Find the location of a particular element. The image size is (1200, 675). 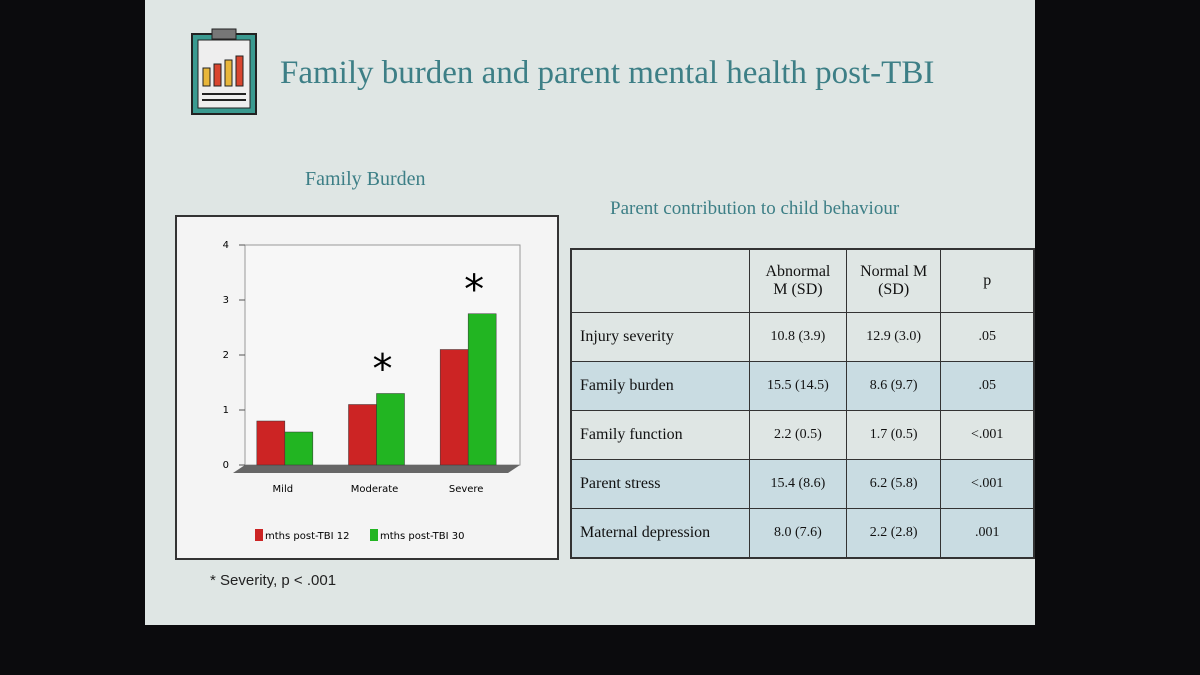

table-cell: 12.9 (3.0) is located at coordinates (893, 337).